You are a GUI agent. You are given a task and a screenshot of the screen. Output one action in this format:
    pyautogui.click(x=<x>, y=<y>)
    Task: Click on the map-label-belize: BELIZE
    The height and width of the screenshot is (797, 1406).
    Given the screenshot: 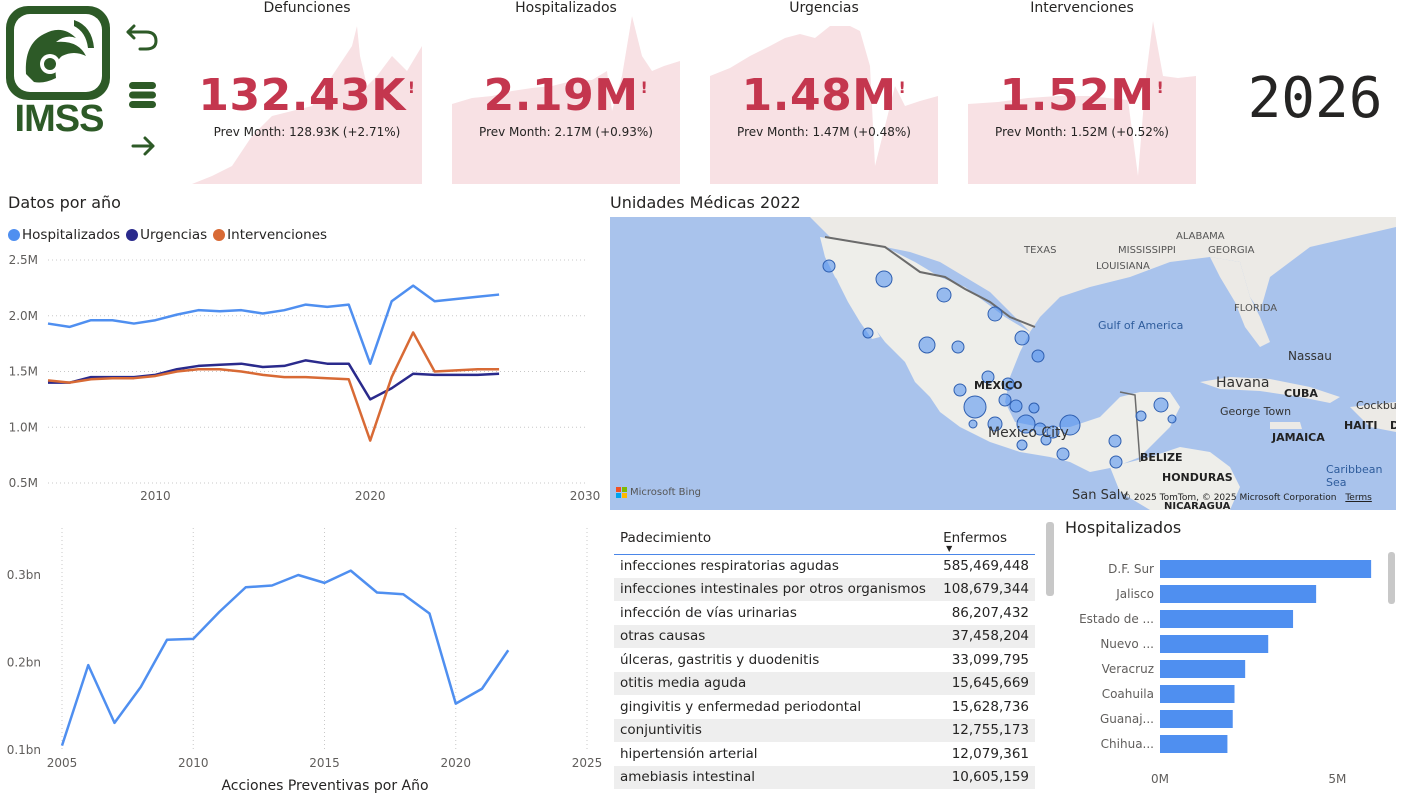 What is the action you would take?
    pyautogui.click(x=1161, y=457)
    